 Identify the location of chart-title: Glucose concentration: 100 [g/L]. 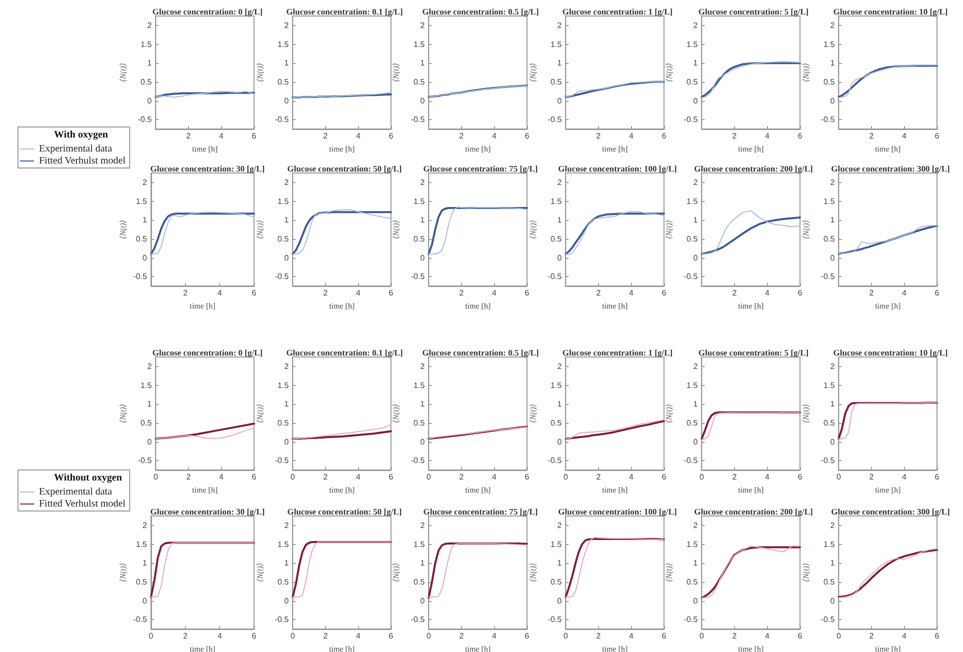
(618, 511).